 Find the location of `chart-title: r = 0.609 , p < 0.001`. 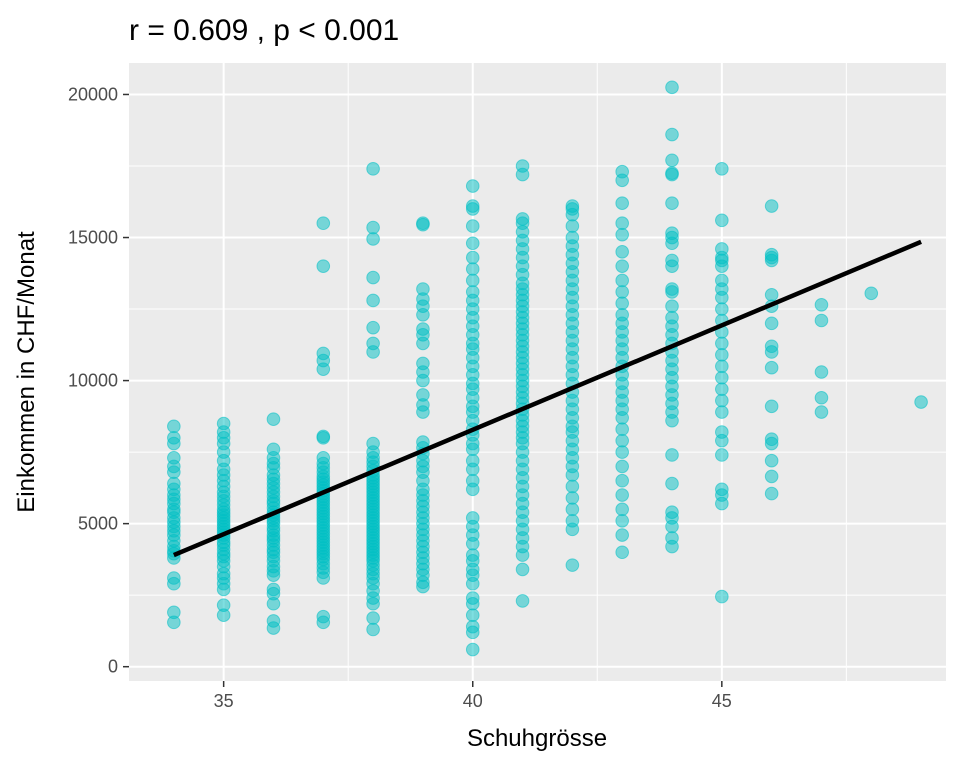

chart-title: r = 0.609 , p < 0.001 is located at coordinates (264, 30).